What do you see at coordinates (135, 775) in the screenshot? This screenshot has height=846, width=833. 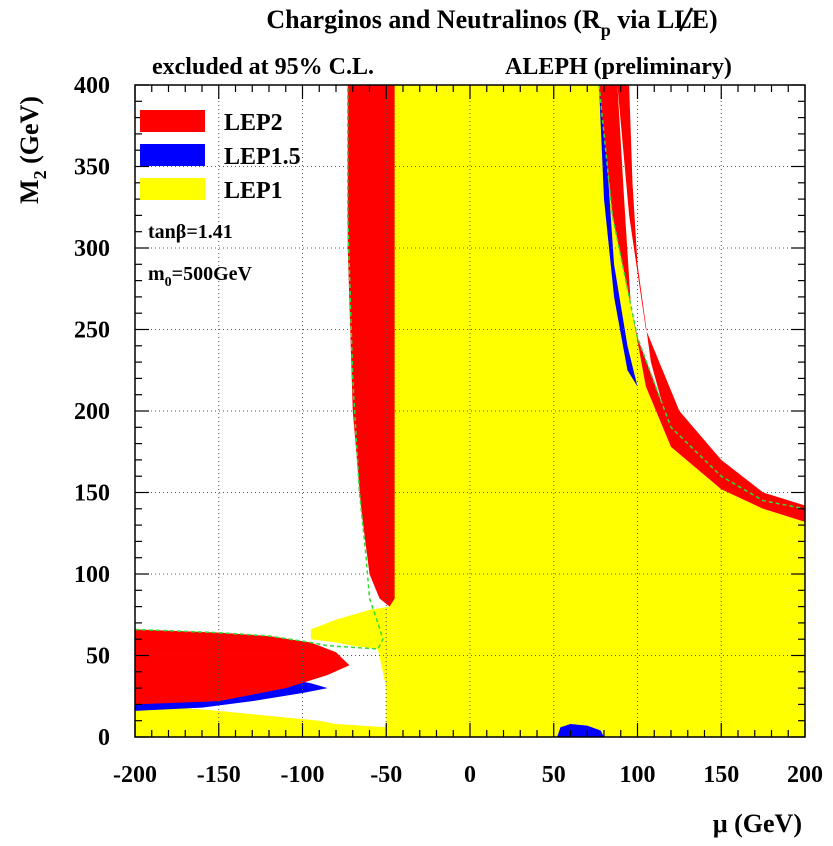 I see `x-tick-label-0: -200` at bounding box center [135, 775].